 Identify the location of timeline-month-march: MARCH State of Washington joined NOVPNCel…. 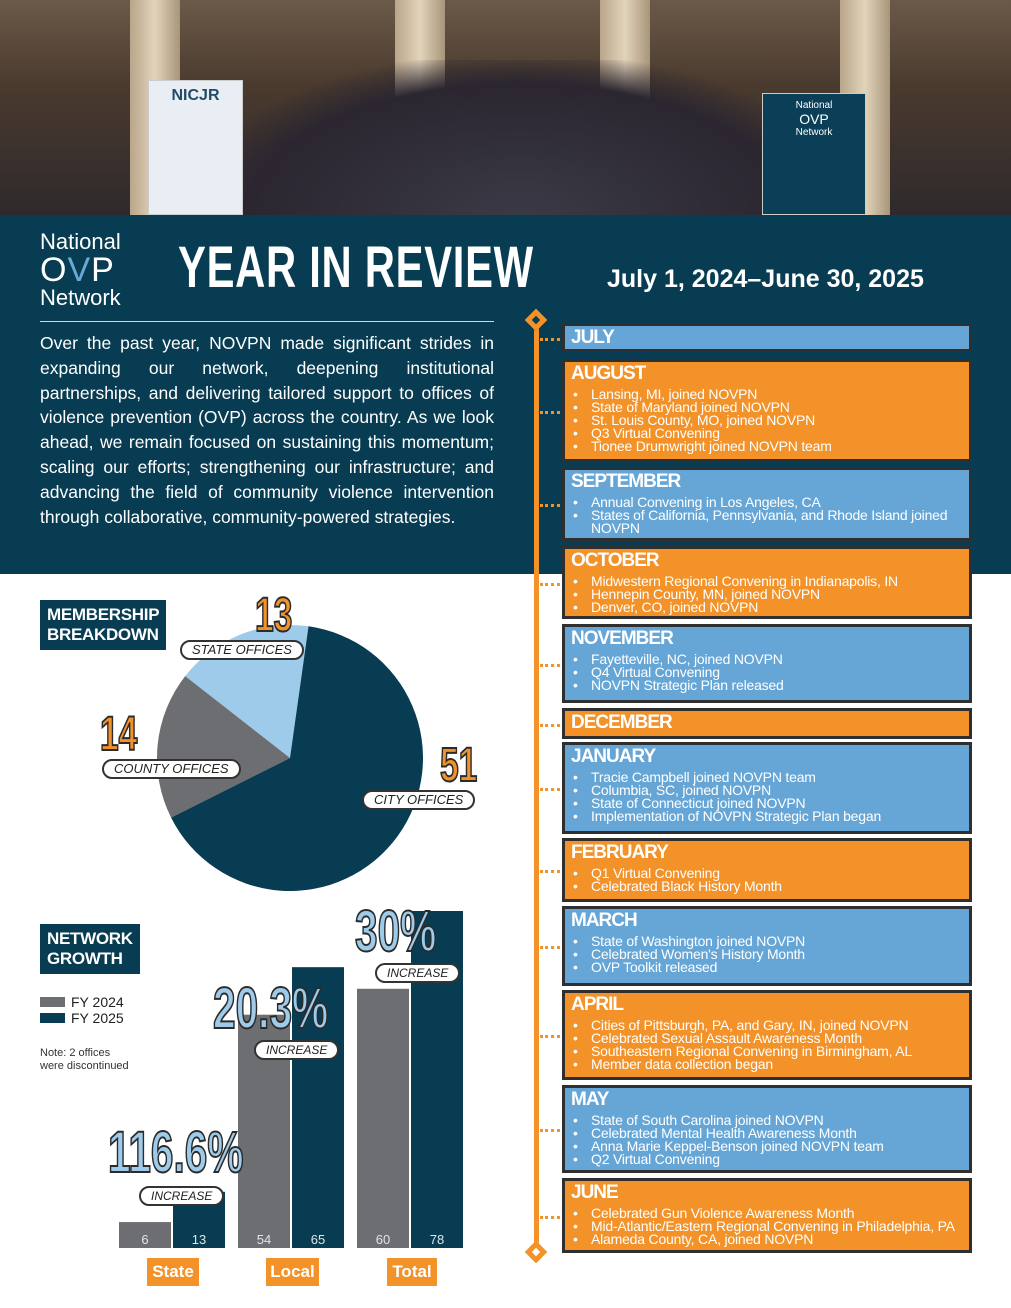
(767, 946).